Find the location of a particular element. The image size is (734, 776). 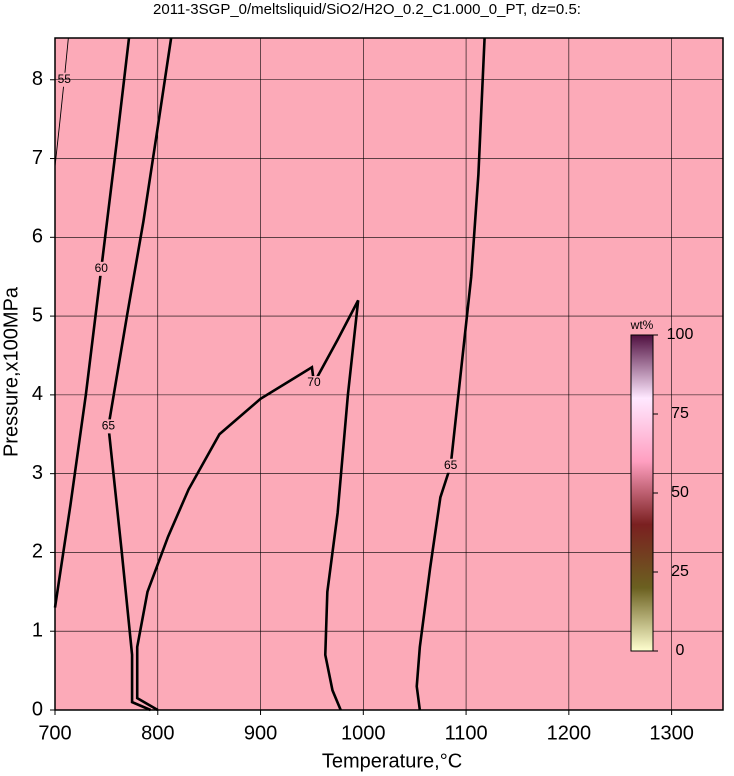

colorbar is located at coordinates (642, 493).